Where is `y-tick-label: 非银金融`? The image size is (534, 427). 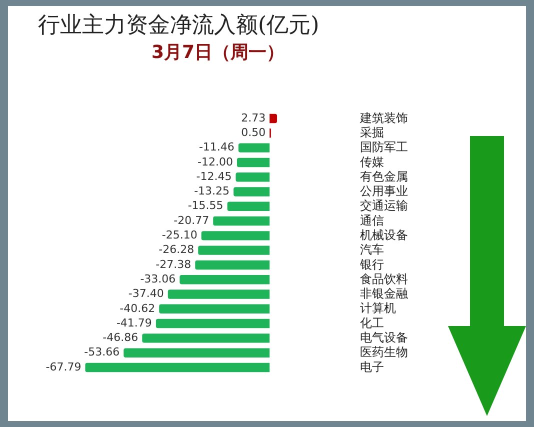 y-tick-label: 非银金融 is located at coordinates (384, 293).